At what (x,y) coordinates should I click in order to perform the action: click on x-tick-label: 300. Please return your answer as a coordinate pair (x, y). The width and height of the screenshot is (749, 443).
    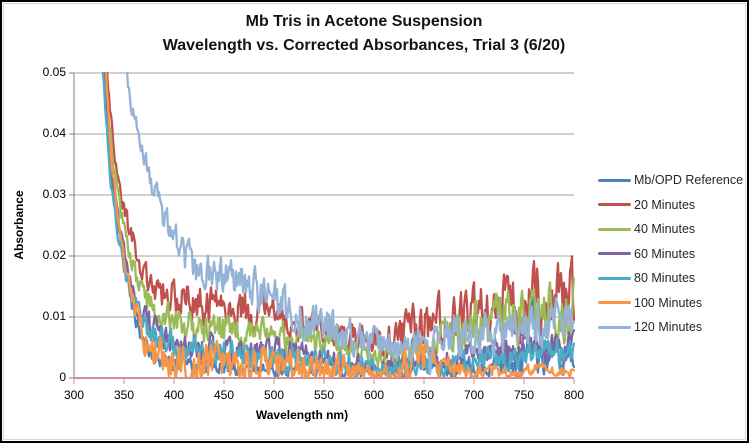
    Looking at the image, I should click on (74, 395).